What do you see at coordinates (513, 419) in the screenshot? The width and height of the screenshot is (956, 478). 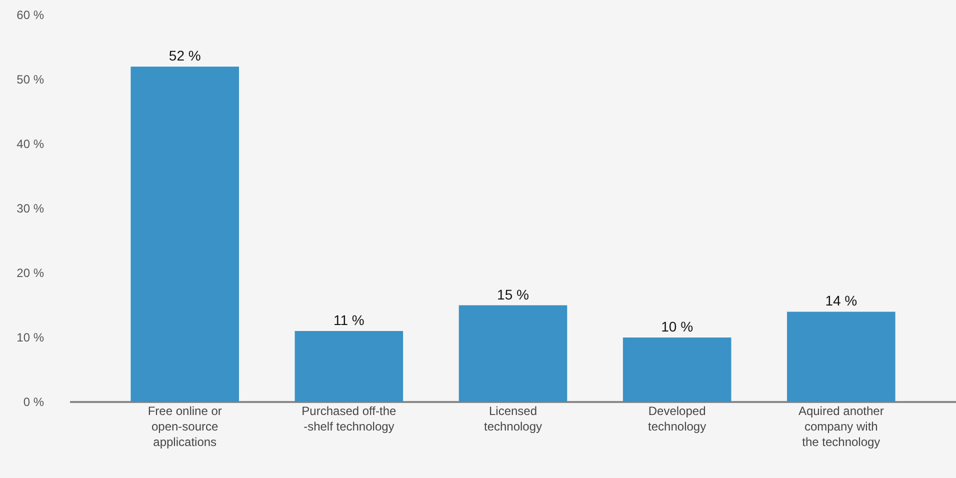 I see `x-tick-label: Licensed technology` at bounding box center [513, 419].